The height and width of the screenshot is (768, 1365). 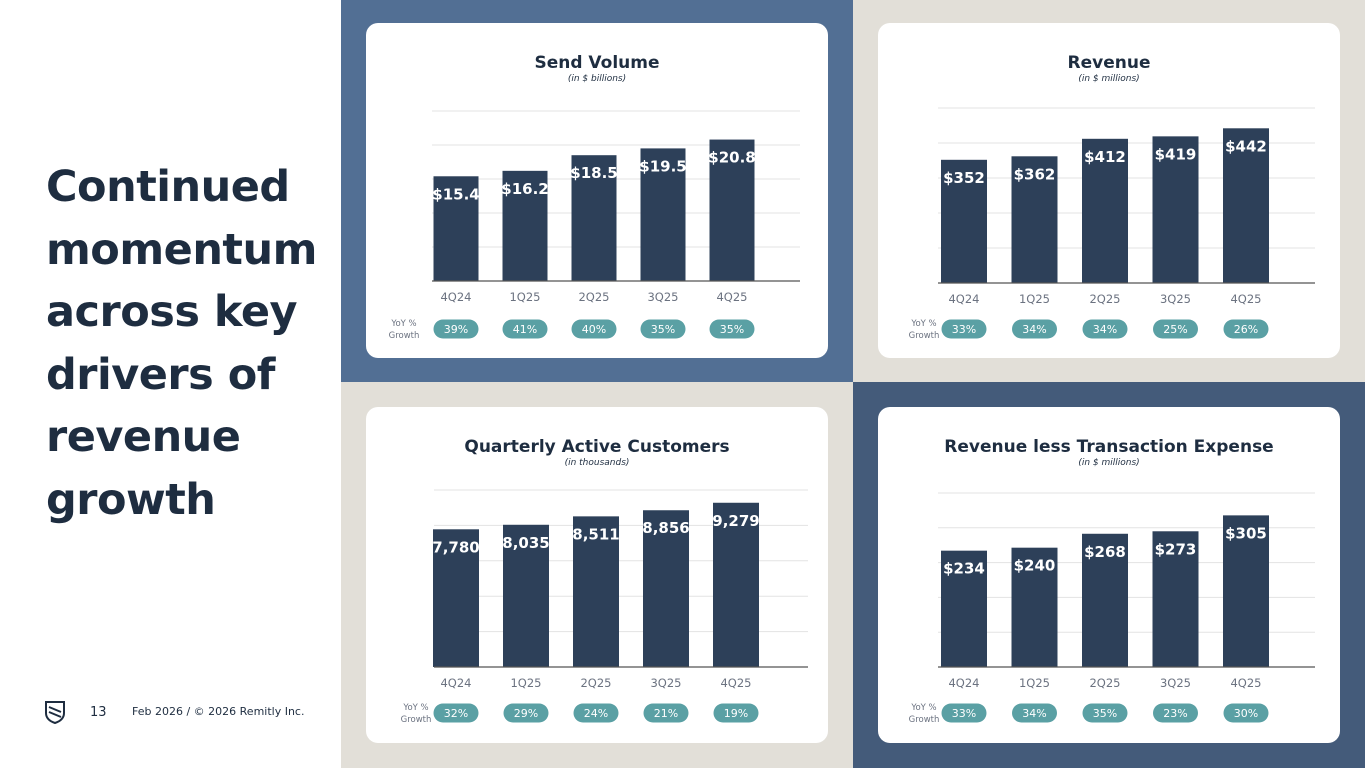 I want to click on growth-pill-value: 21%, so click(x=666, y=713).